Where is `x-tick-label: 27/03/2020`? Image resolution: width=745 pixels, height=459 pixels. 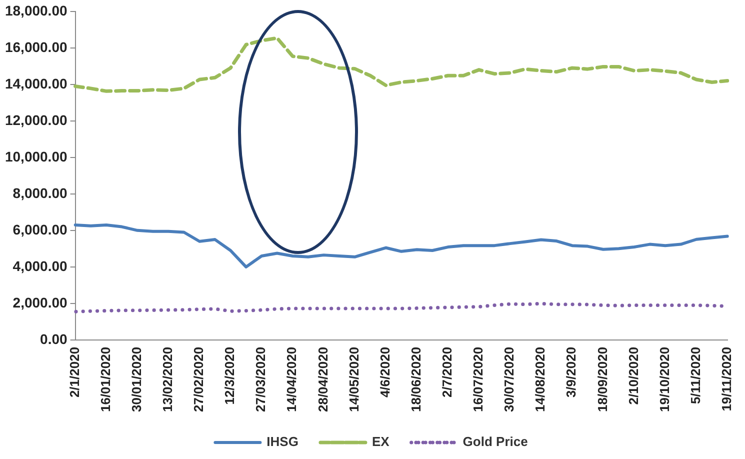
x-tick-label: 27/03/2020 is located at coordinates (260, 379).